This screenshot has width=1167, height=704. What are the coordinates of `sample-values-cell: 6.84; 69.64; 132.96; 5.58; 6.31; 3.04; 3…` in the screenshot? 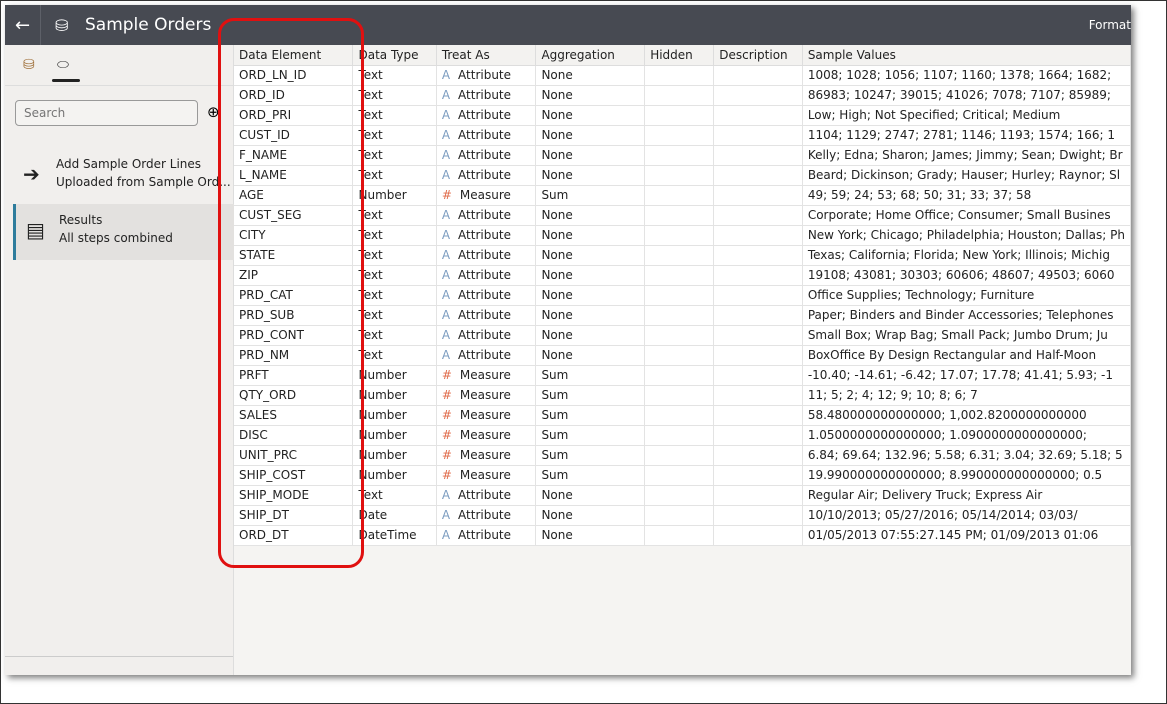 It's located at (966, 455).